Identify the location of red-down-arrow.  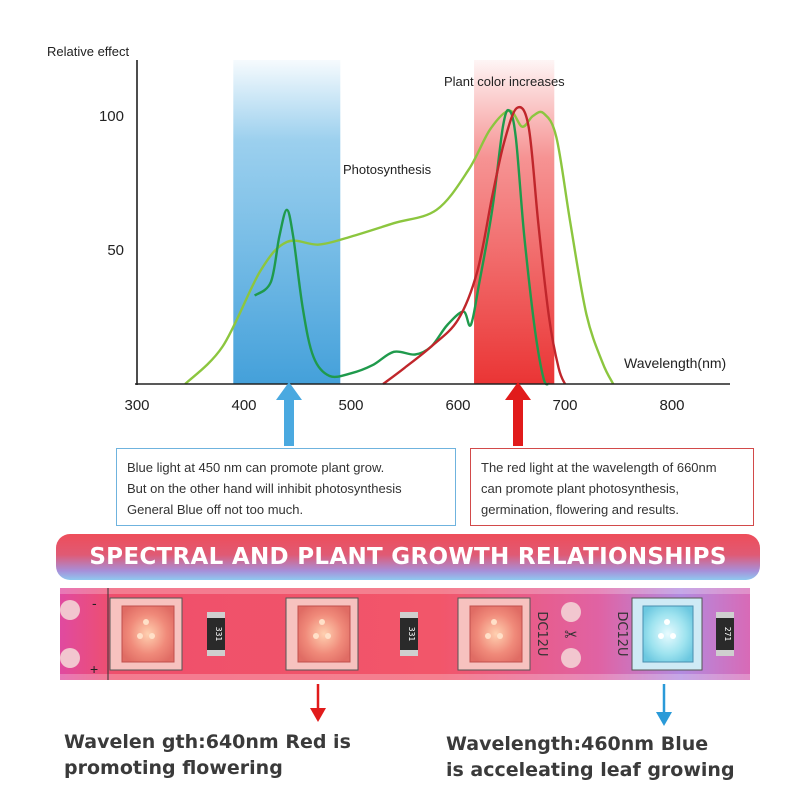
(318, 703).